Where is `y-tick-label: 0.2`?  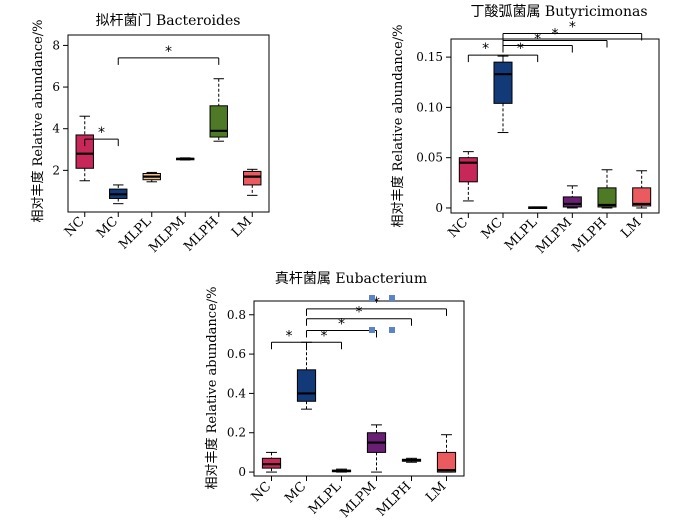
y-tick-label: 0.2 is located at coordinates (236, 433).